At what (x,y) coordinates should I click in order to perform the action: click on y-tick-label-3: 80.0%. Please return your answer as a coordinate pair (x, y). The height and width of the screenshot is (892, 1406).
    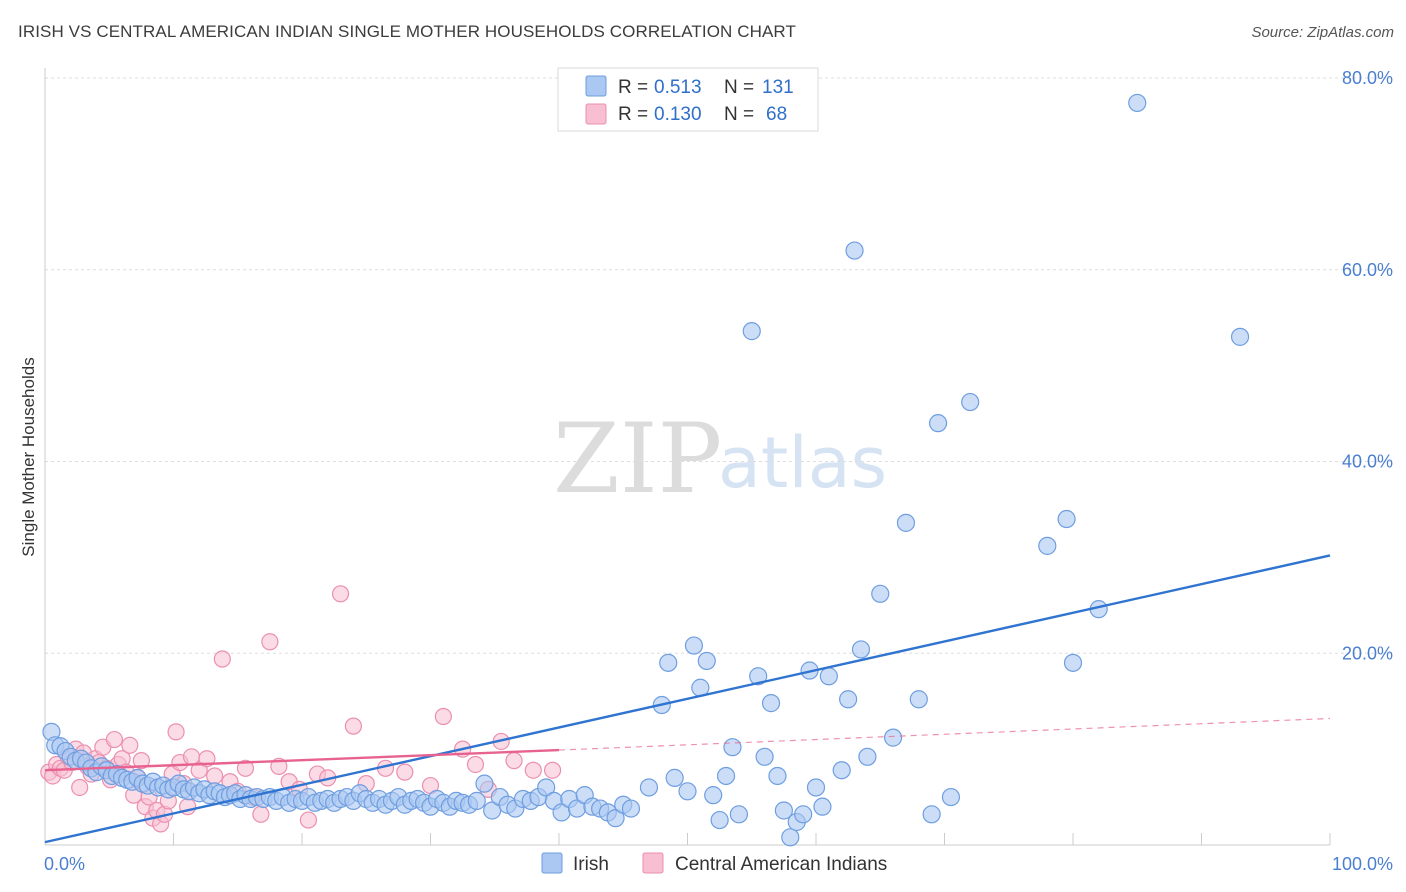
    Looking at the image, I should click on (1367, 78).